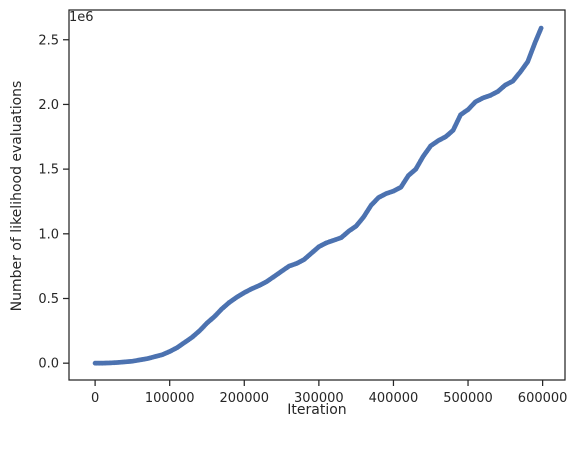  I want to click on x-axis-ticks: 0 100000 200000 300000 400000 500000 600000, so click(329, 393).